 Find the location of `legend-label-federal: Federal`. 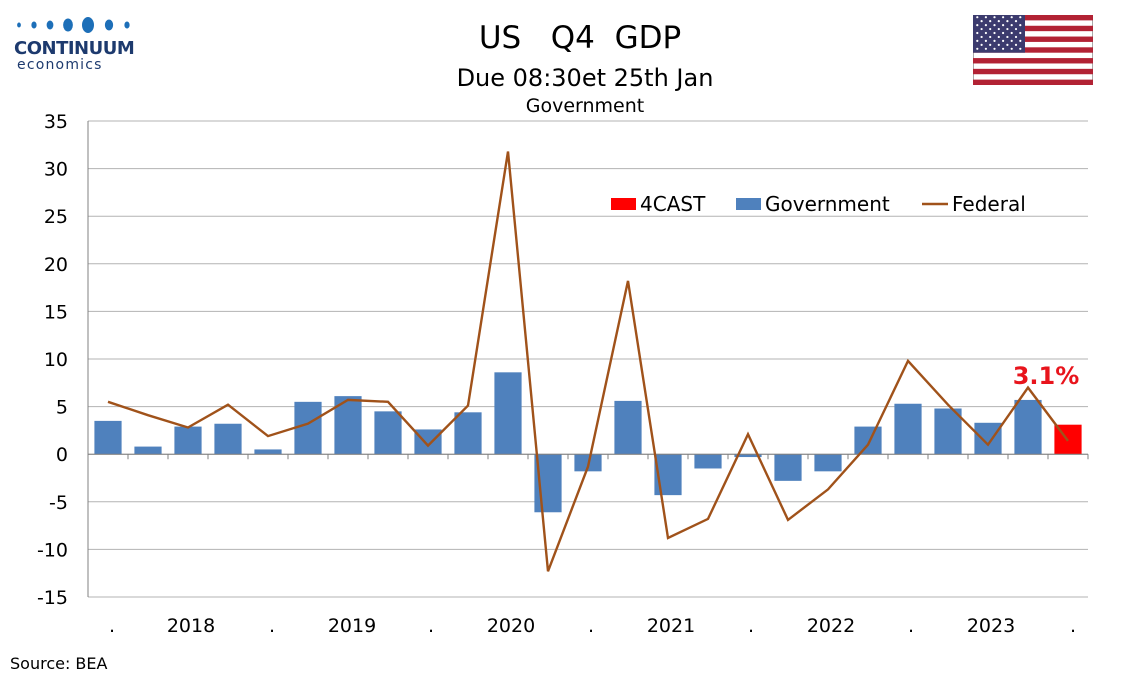

legend-label-federal: Federal is located at coordinates (989, 204).